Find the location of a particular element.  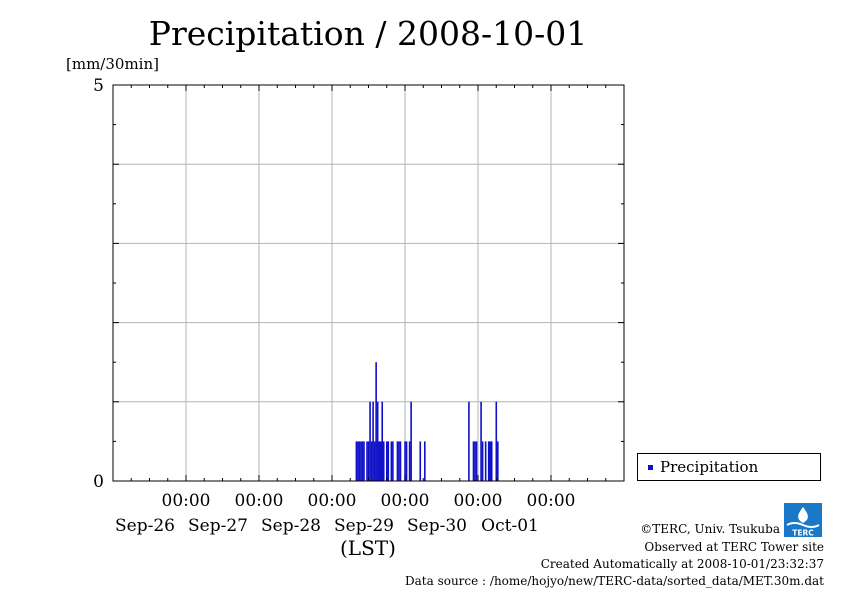

legend-swatch is located at coordinates (650, 467).